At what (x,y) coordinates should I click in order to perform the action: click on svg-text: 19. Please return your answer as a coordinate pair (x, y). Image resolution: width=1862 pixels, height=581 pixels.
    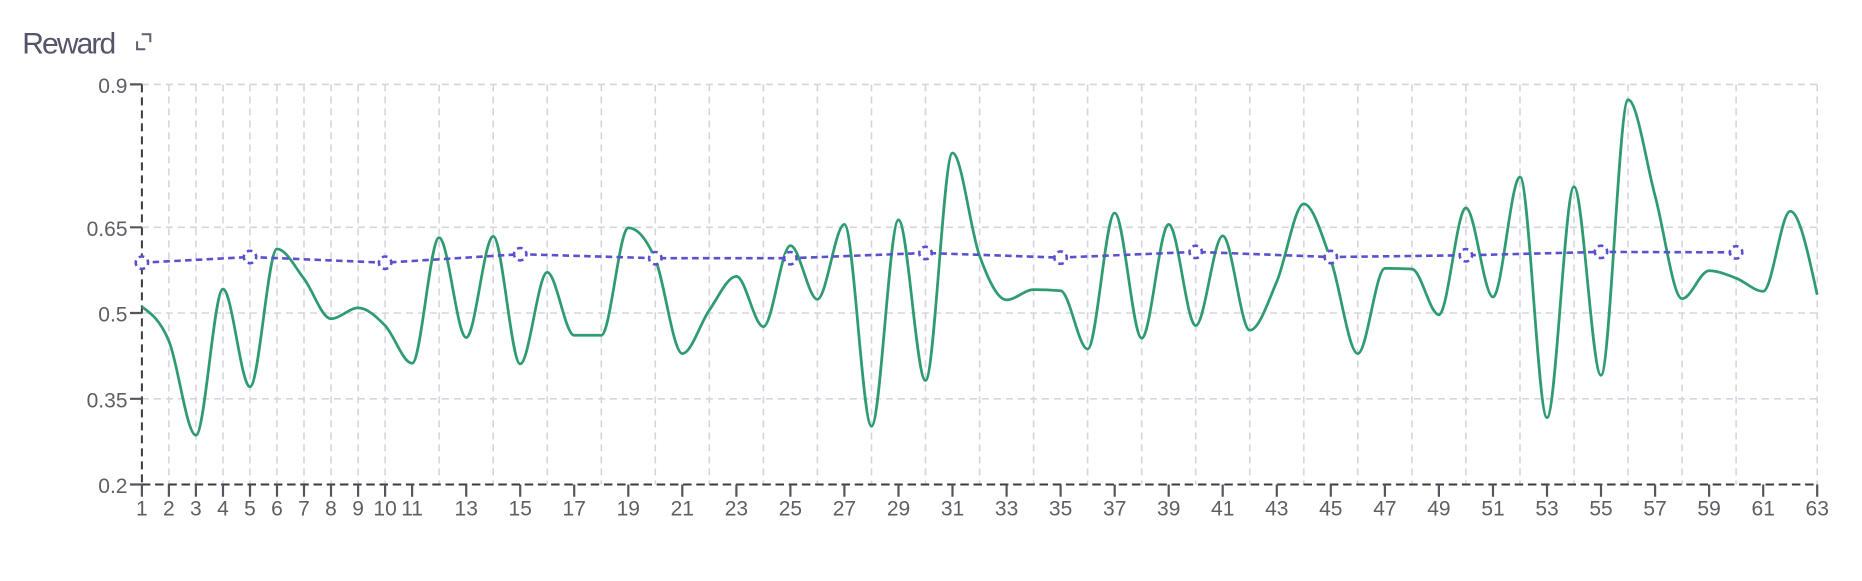
    Looking at the image, I should click on (628, 509).